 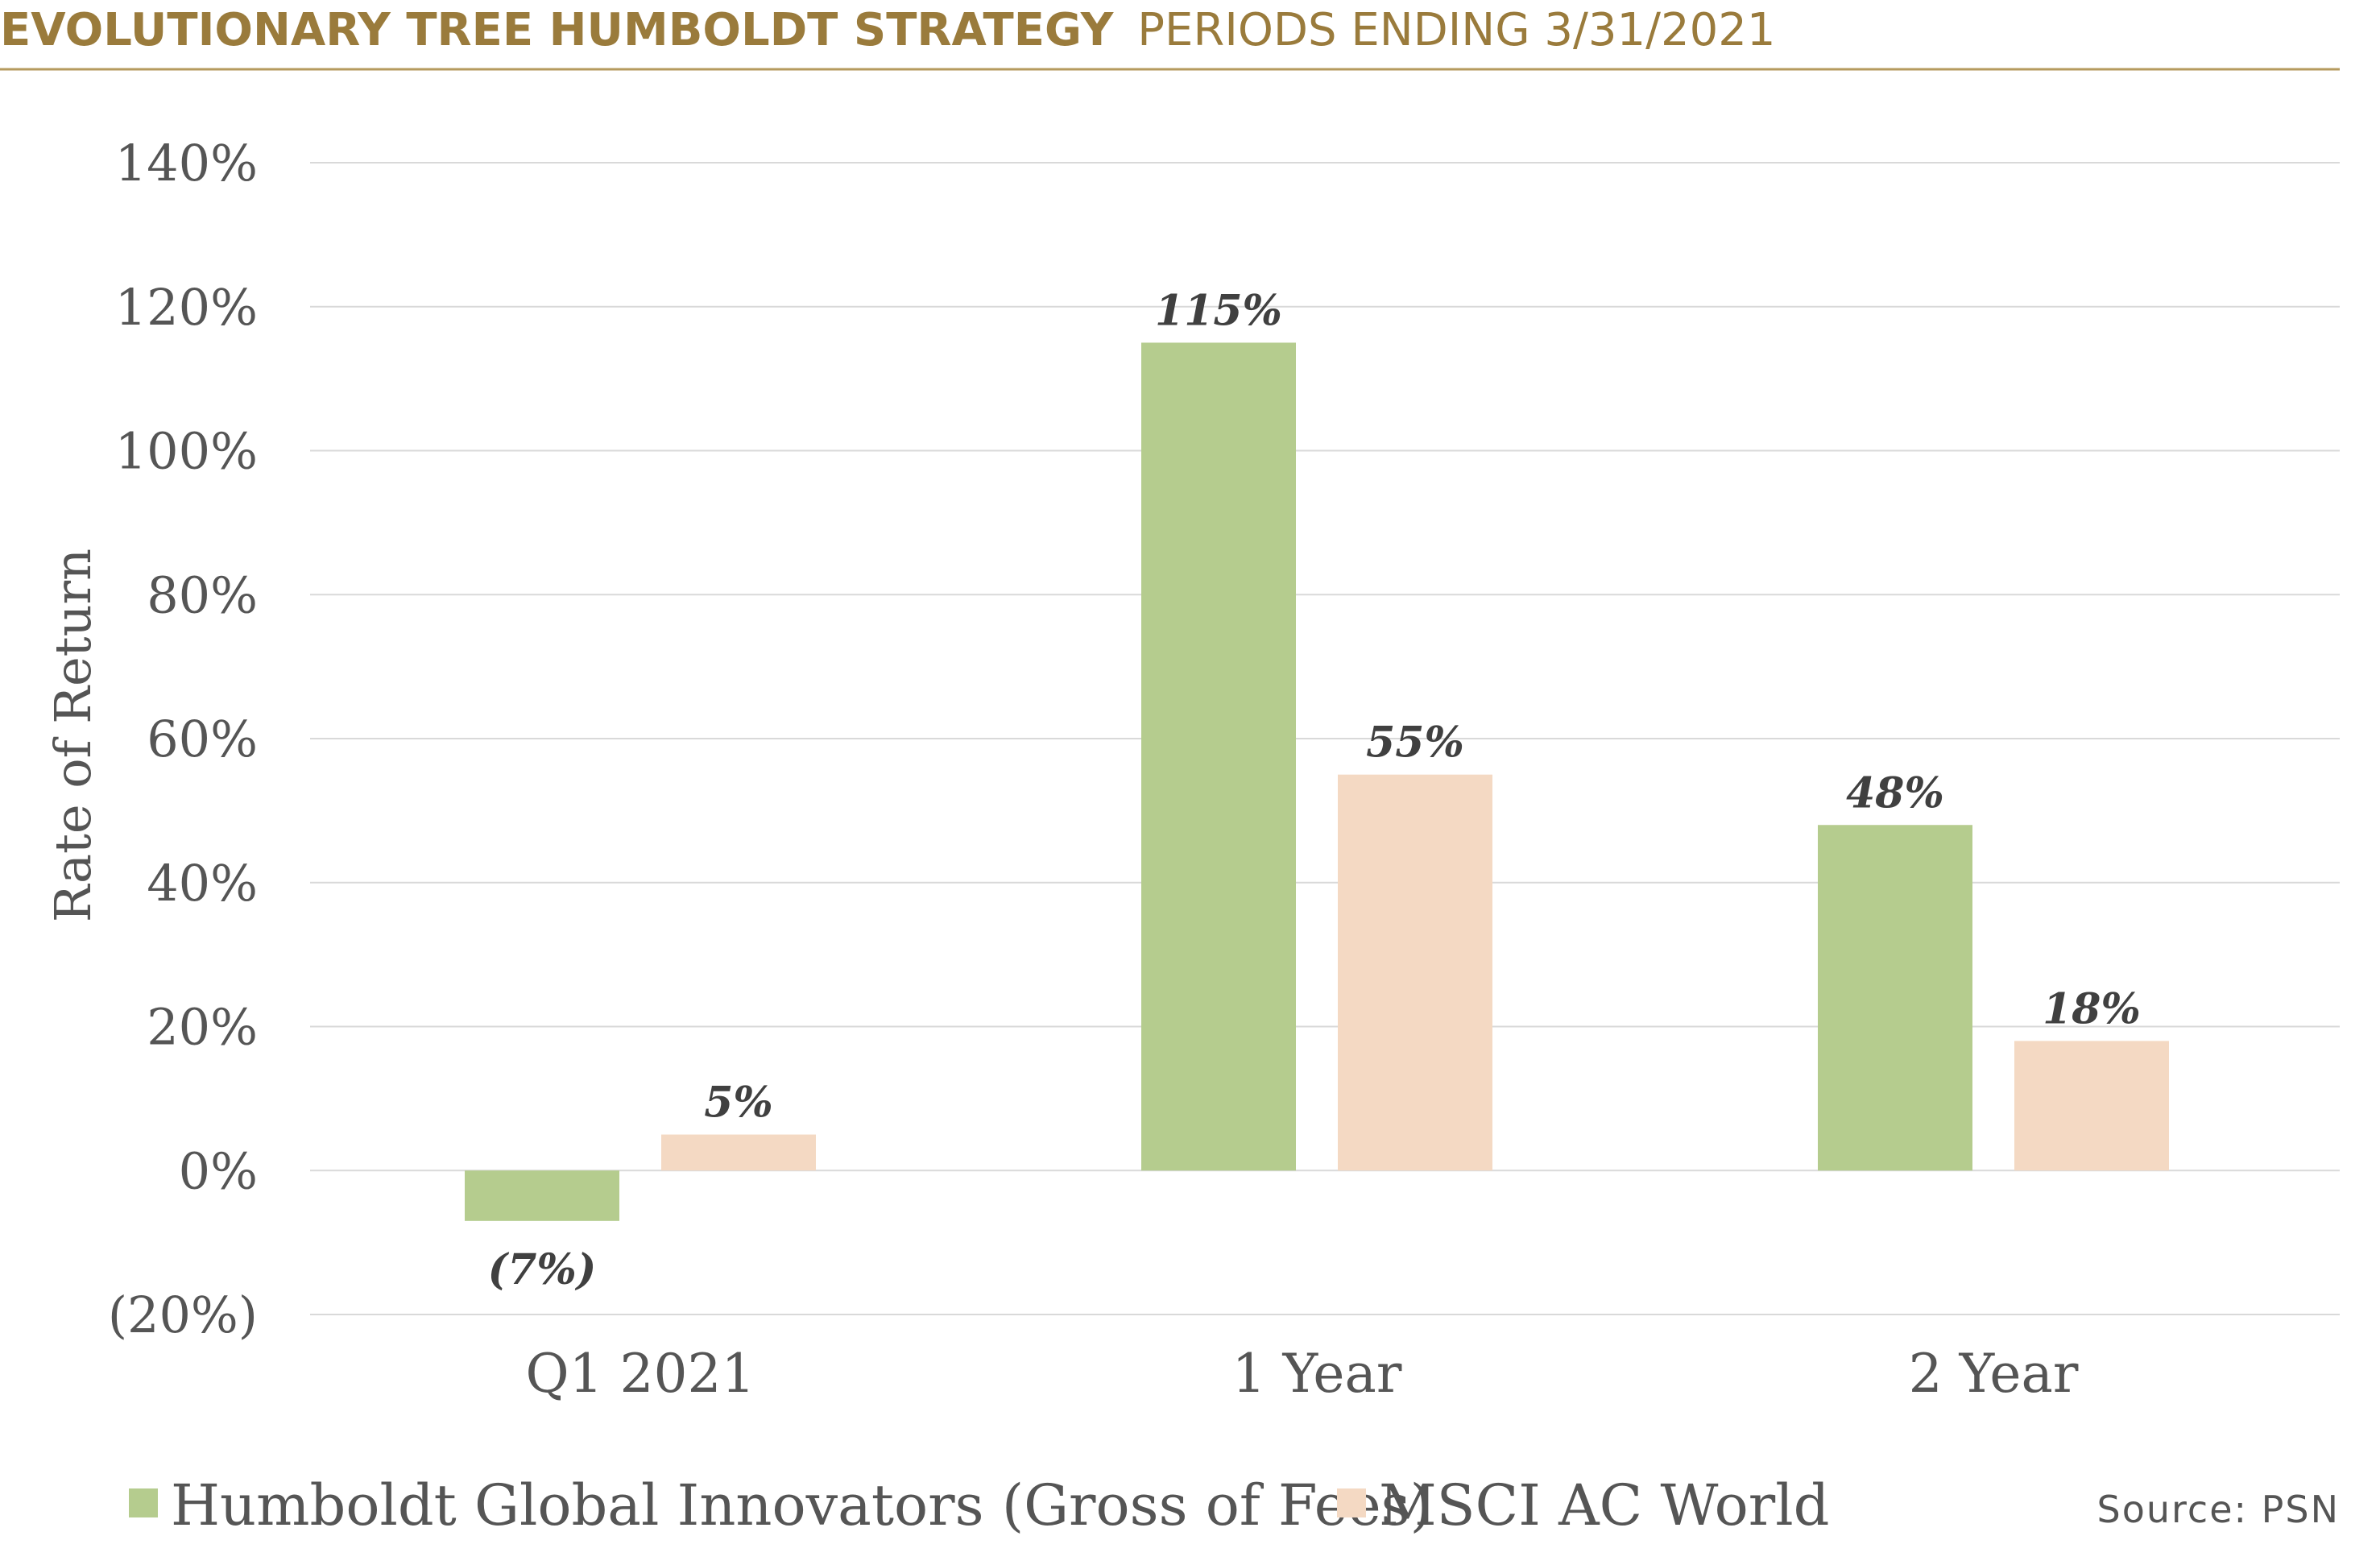 I want to click on y-tick-label: 0%, so click(x=219, y=1170).